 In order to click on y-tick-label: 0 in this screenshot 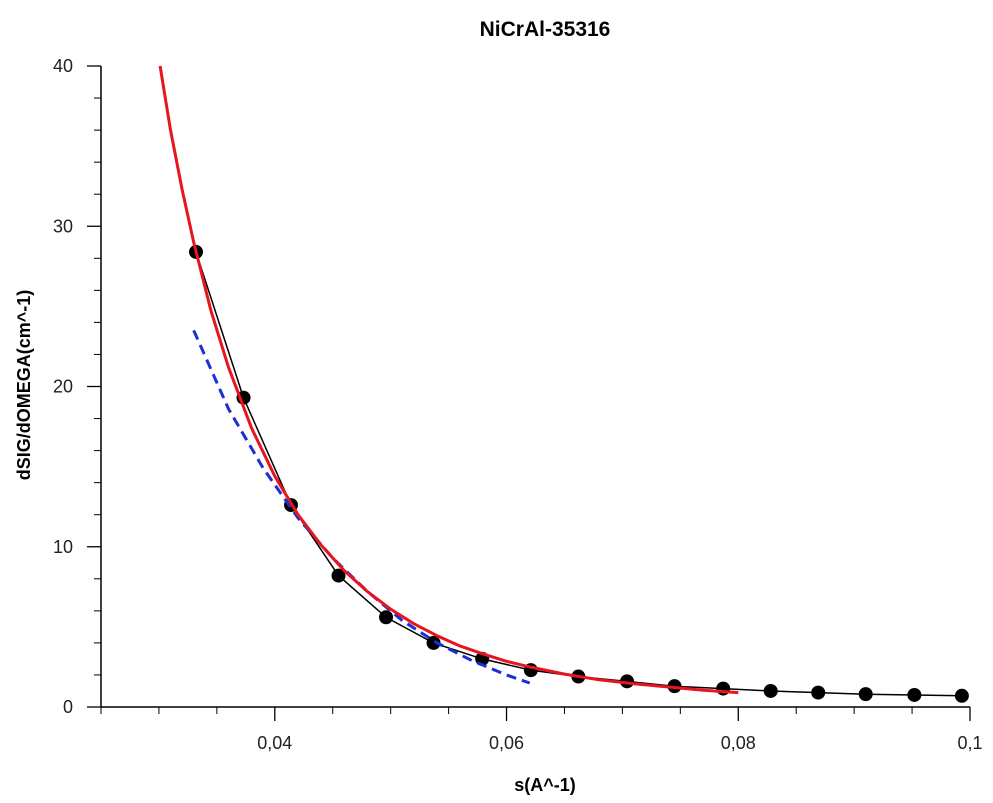, I will do `click(68, 707)`.